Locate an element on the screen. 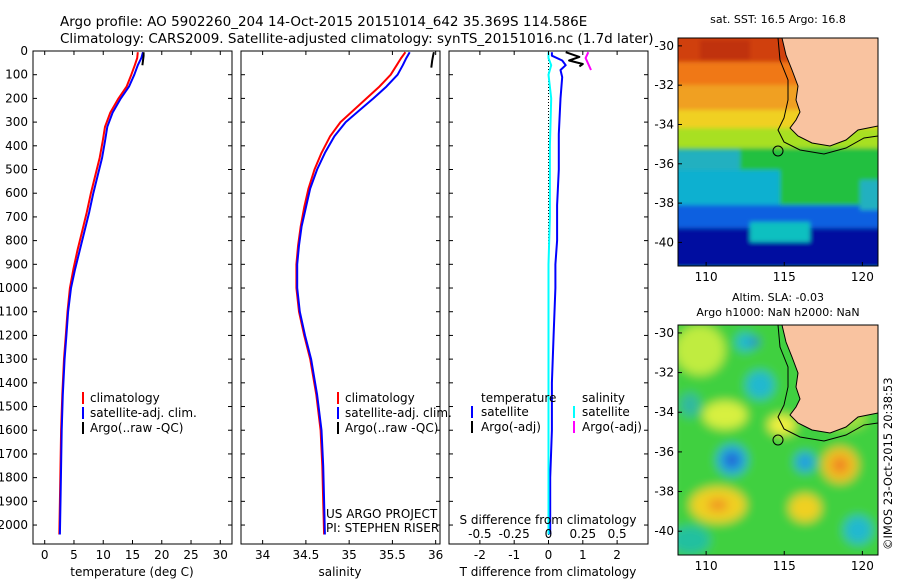 The image size is (900, 580). sla-map-title: Altim. SLA: -0.03 is located at coordinates (778, 297).